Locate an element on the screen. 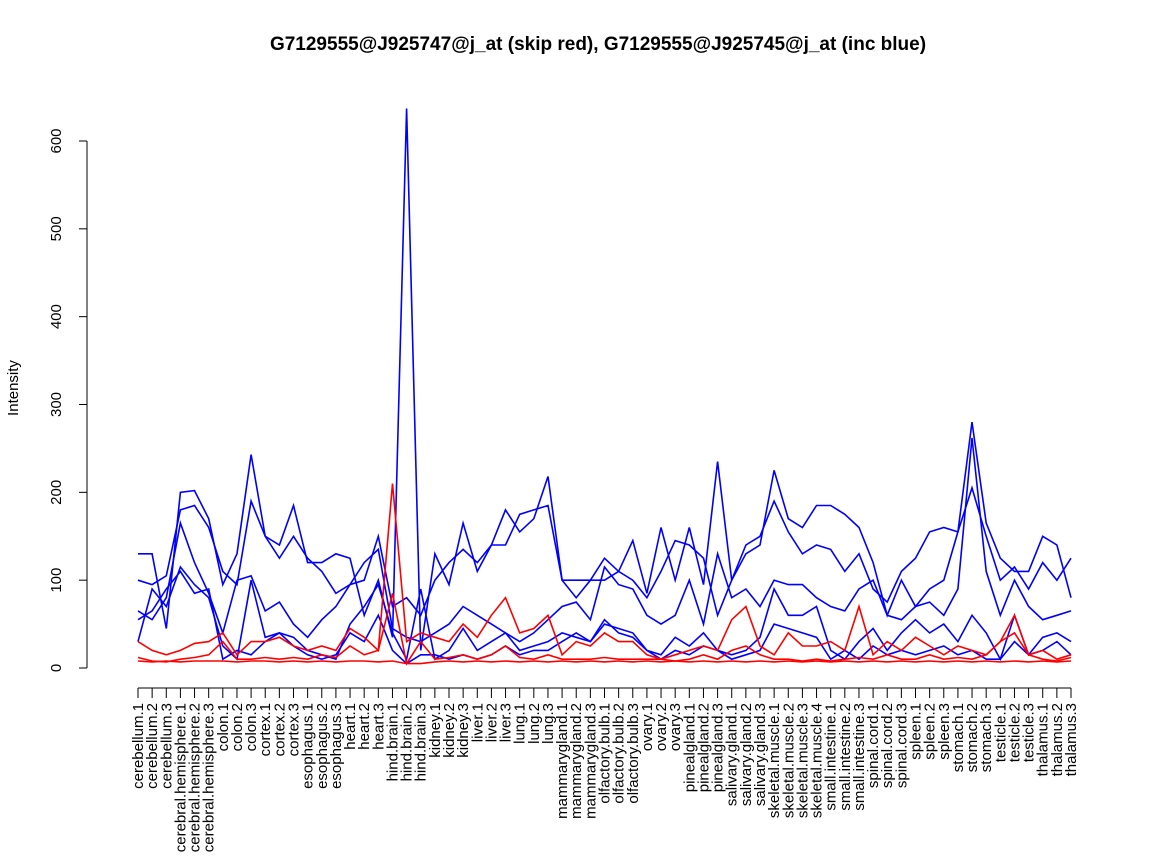  x-tick-label: salivary.gland.3 is located at coordinates (760, 754).